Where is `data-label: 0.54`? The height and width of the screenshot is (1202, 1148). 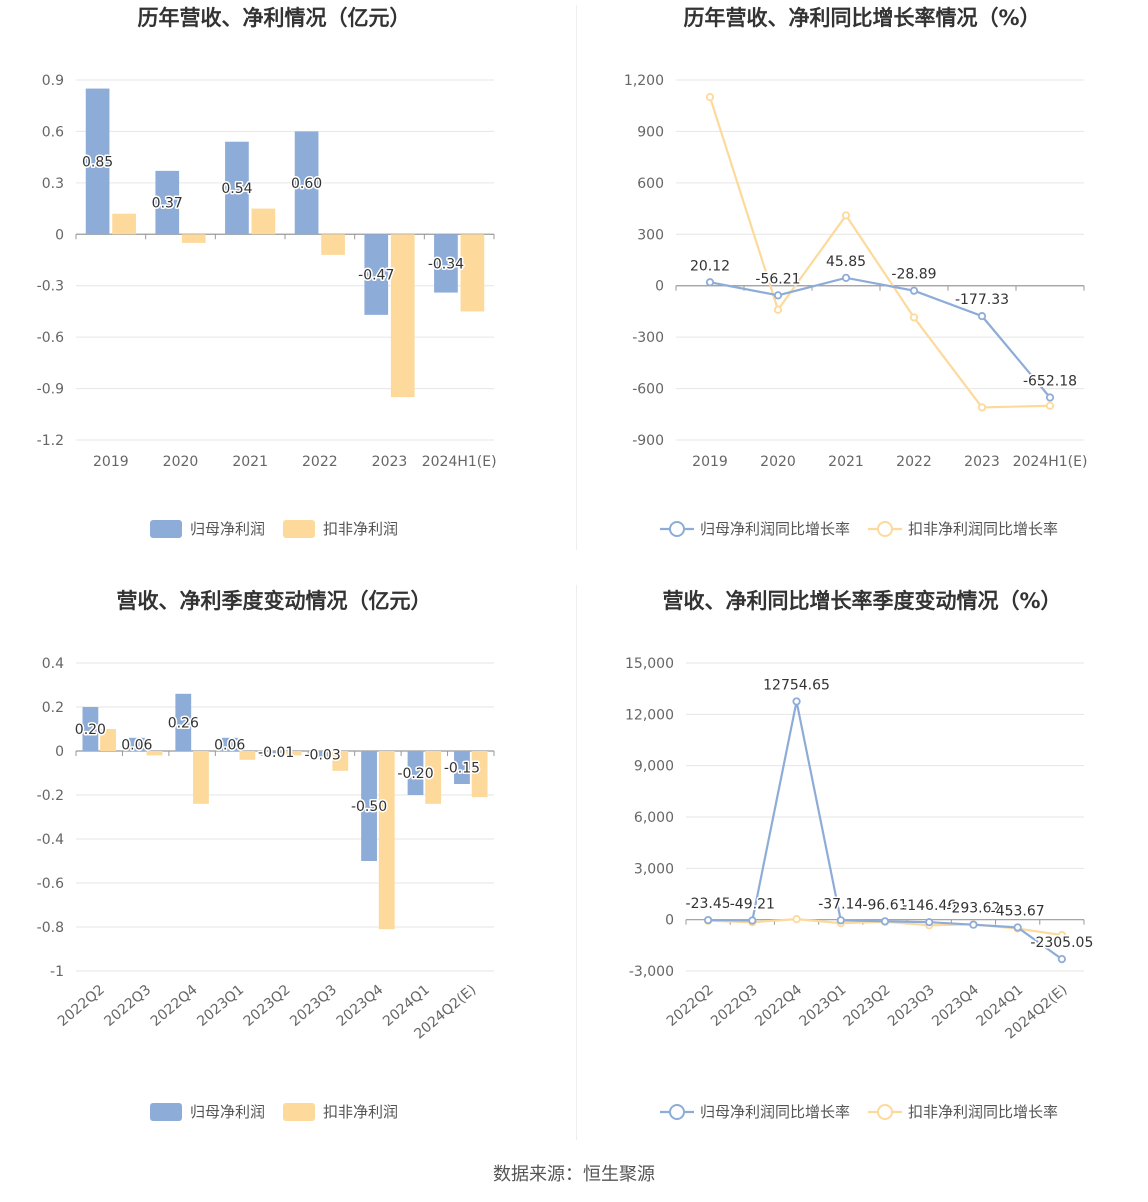 data-label: 0.54 is located at coordinates (236, 189).